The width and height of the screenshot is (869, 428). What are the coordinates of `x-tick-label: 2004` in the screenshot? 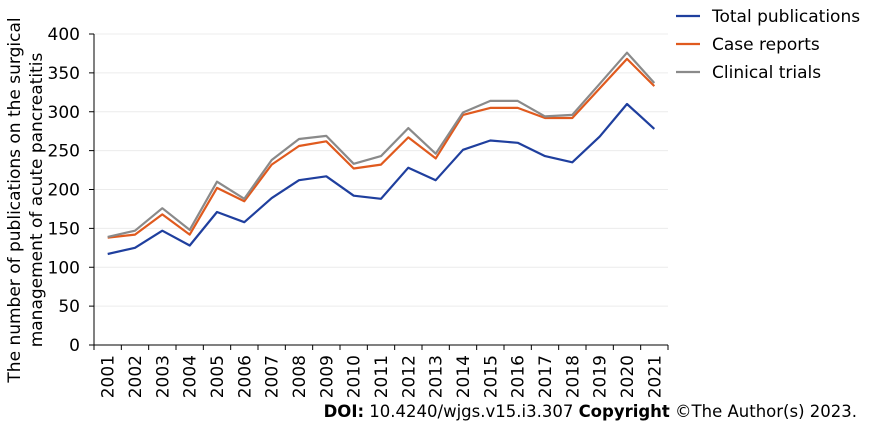 It's located at (191, 376).